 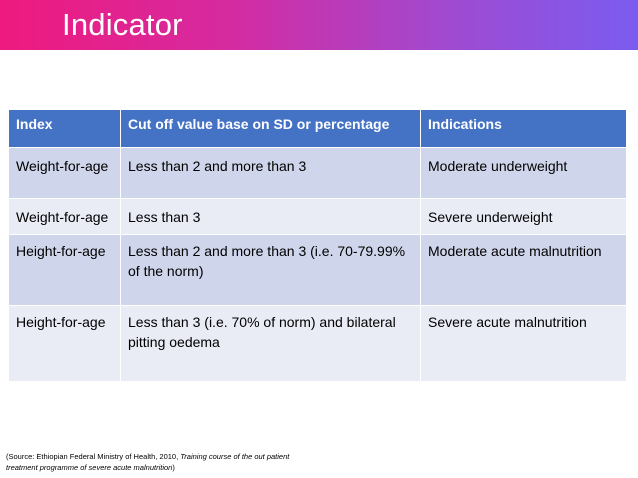 What do you see at coordinates (270, 216) in the screenshot?
I see `cell-cutoff: Less than 3` at bounding box center [270, 216].